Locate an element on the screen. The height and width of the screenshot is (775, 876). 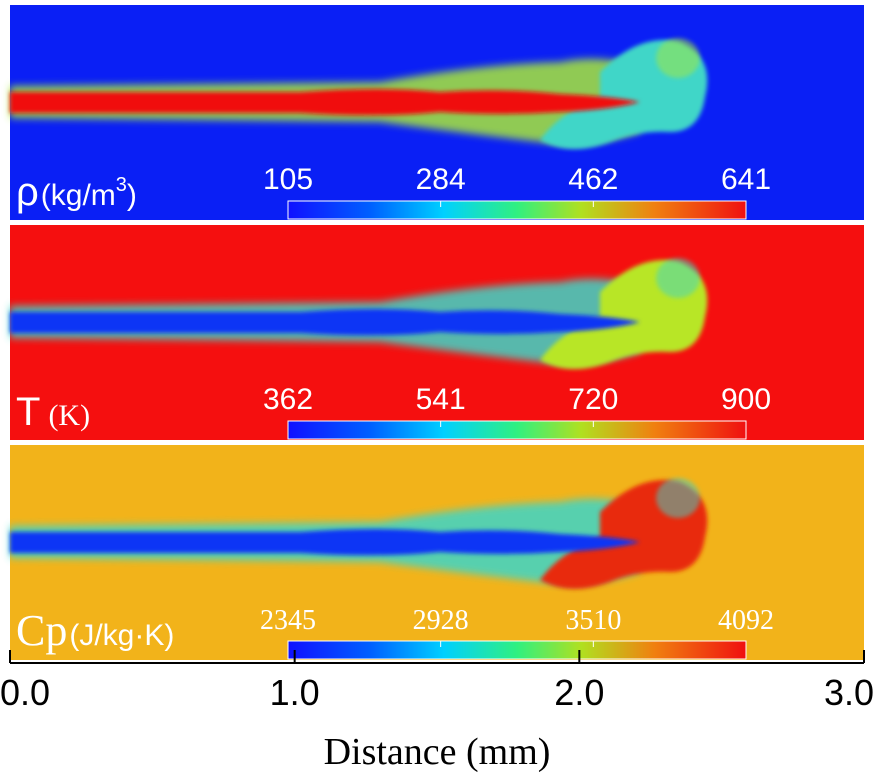
panel-unit: (K) is located at coordinates (69, 415).